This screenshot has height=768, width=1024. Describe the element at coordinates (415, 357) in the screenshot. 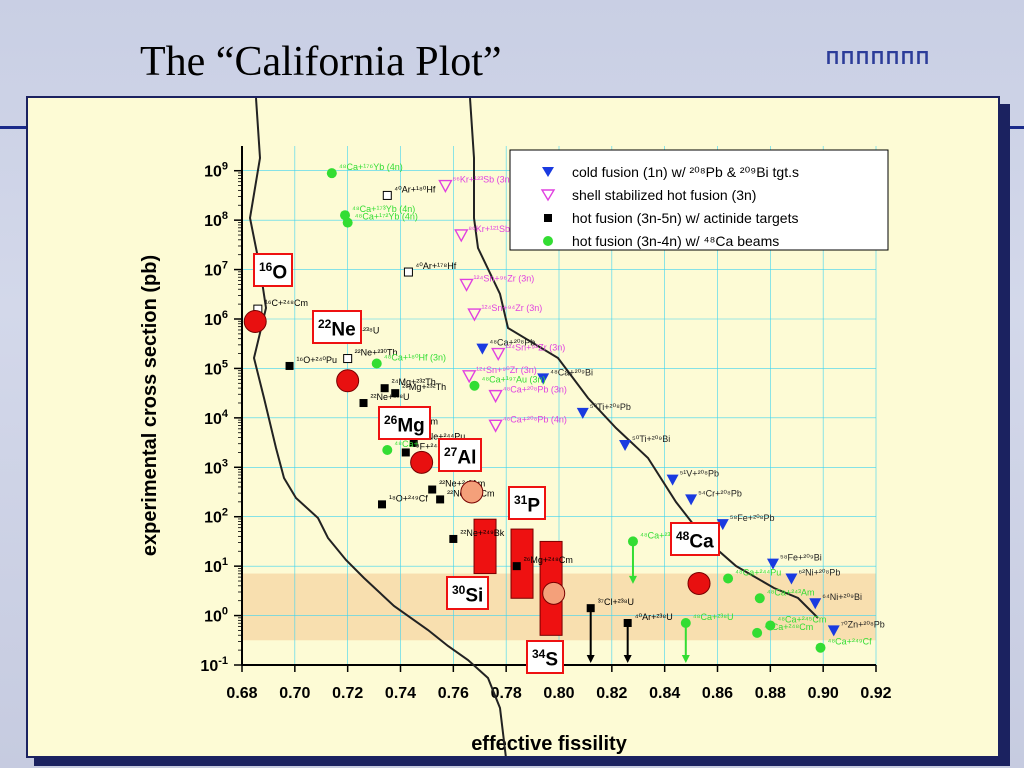

I see `point-label: ⁴⁸Ca+¹⁸⁰Hf (3n)` at that location.